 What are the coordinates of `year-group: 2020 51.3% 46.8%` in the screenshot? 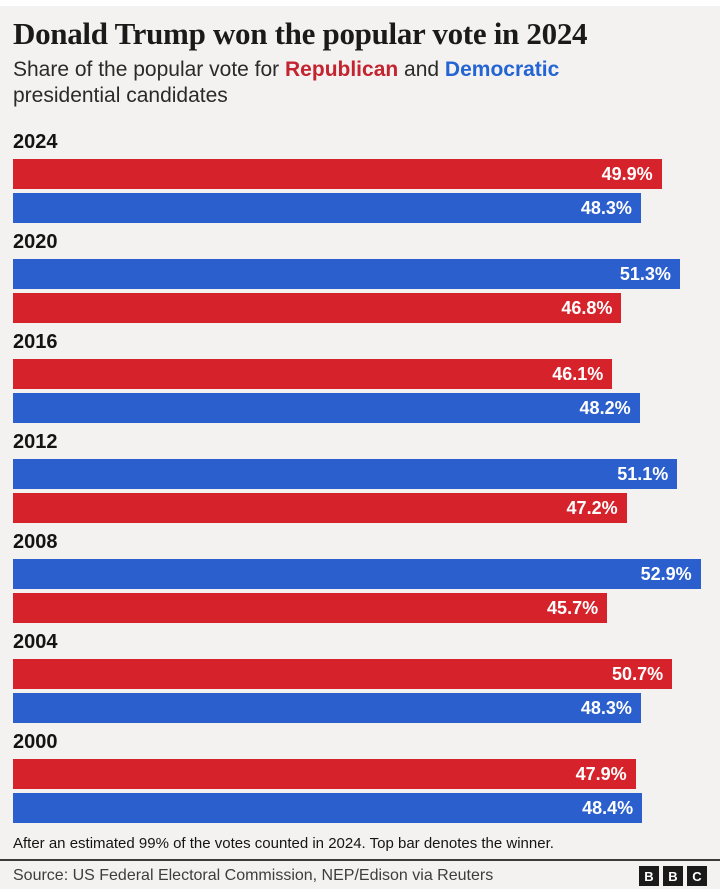 It's located at (360, 281).